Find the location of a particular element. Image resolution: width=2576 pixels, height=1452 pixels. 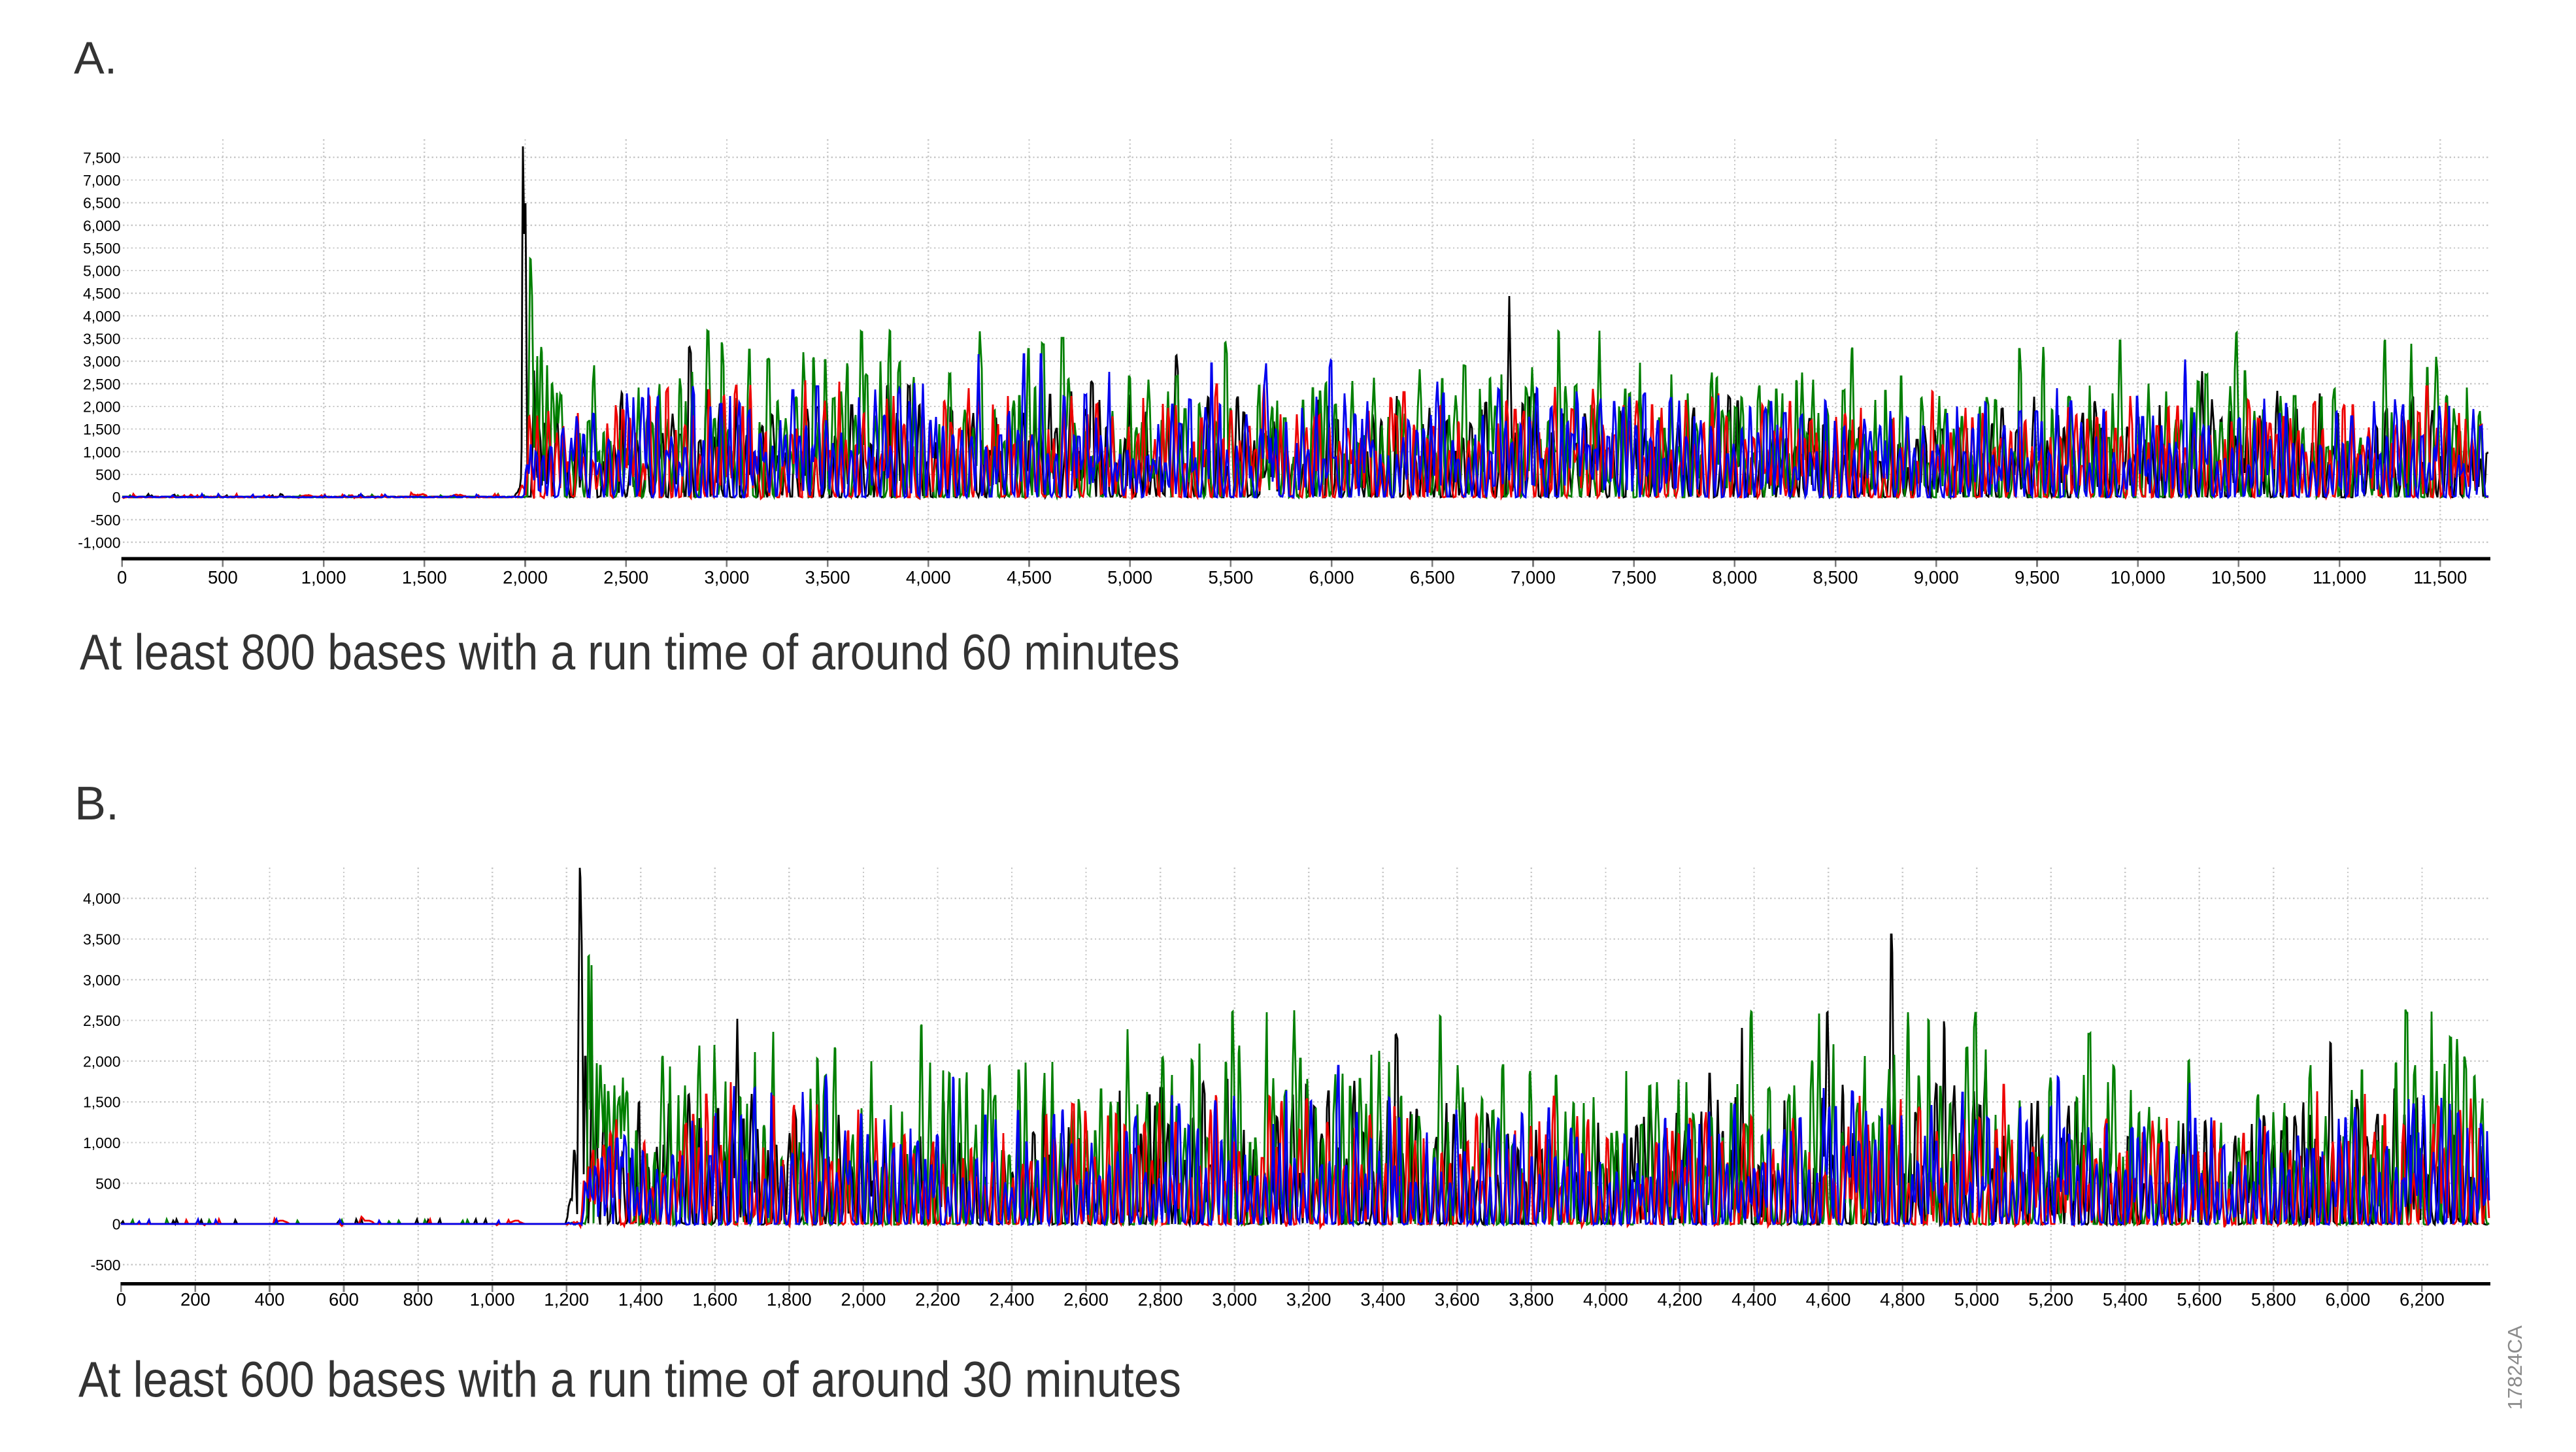

svg-text: 3,400 is located at coordinates (1382, 1299).